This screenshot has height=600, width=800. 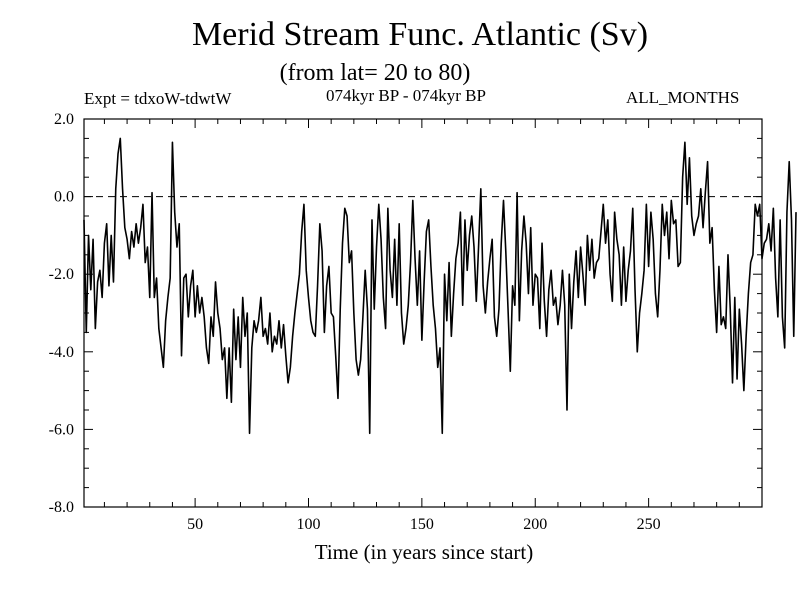 What do you see at coordinates (649, 524) in the screenshot?
I see `x-tick-label: 250` at bounding box center [649, 524].